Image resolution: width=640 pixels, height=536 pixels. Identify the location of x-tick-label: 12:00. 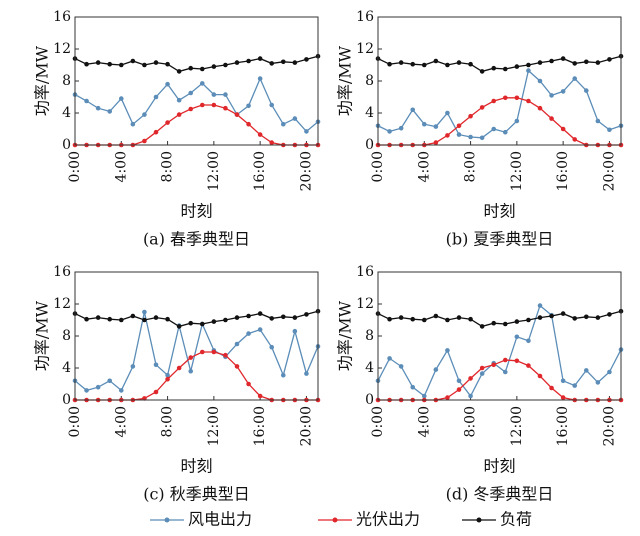
(517, 171).